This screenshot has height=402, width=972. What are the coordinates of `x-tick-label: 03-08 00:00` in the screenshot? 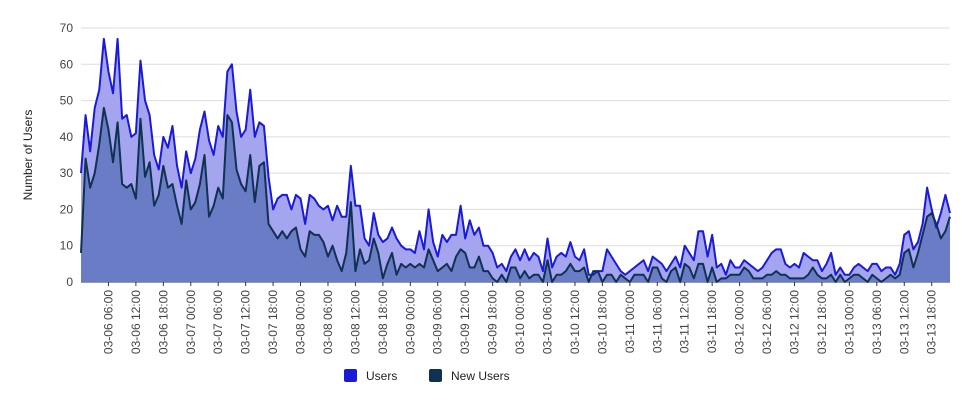 It's located at (301, 322).